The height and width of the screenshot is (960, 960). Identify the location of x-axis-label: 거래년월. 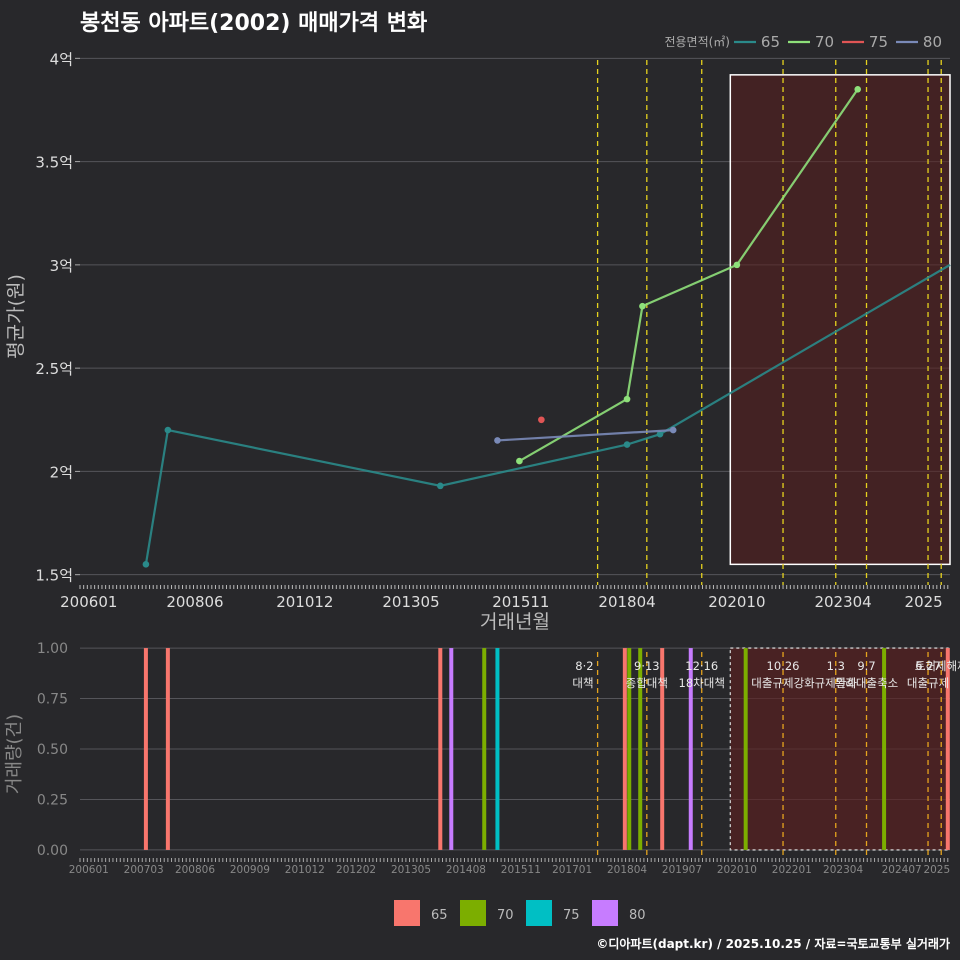
(515, 622).